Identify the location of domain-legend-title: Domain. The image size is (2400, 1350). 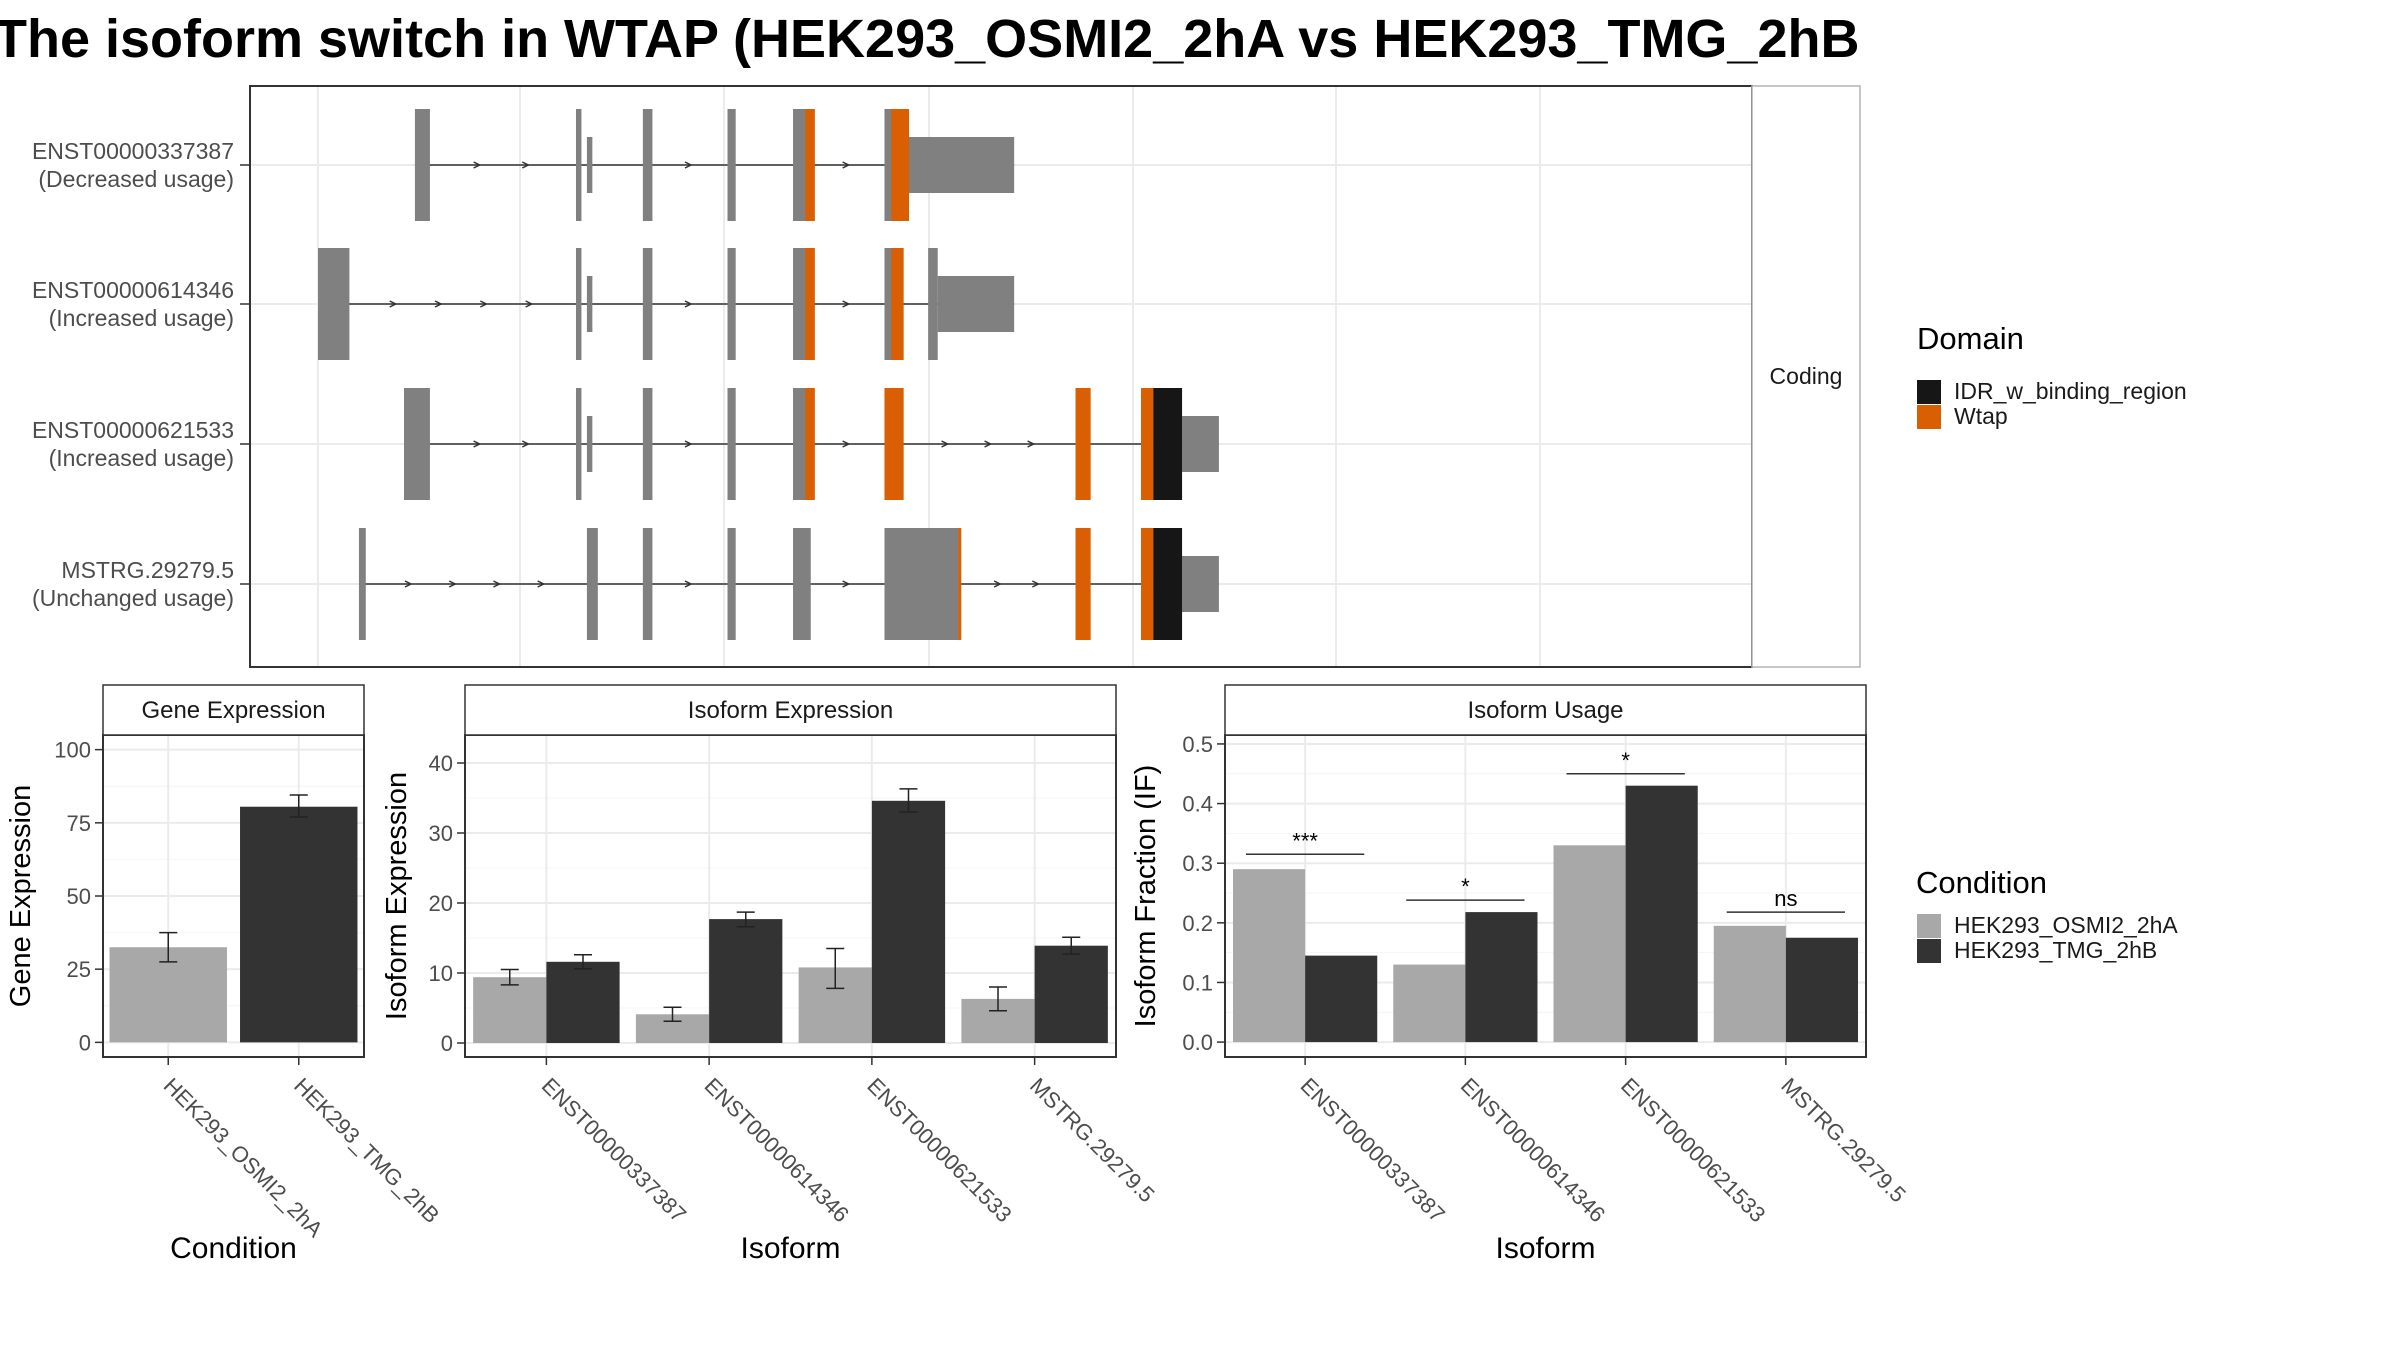
(1970, 338).